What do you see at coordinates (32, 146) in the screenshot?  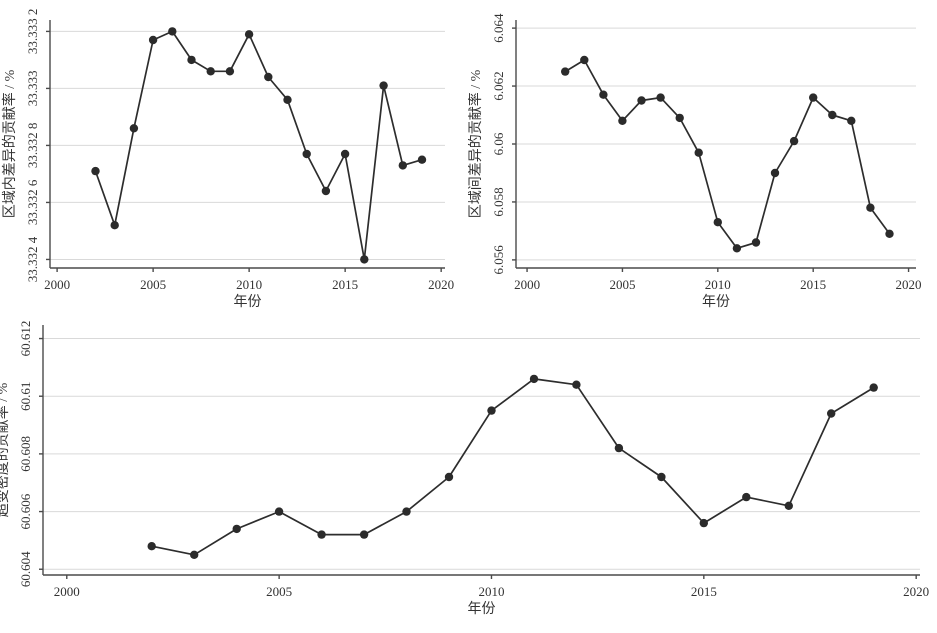 I see `y-tick-label: 33.332 8` at bounding box center [32, 146].